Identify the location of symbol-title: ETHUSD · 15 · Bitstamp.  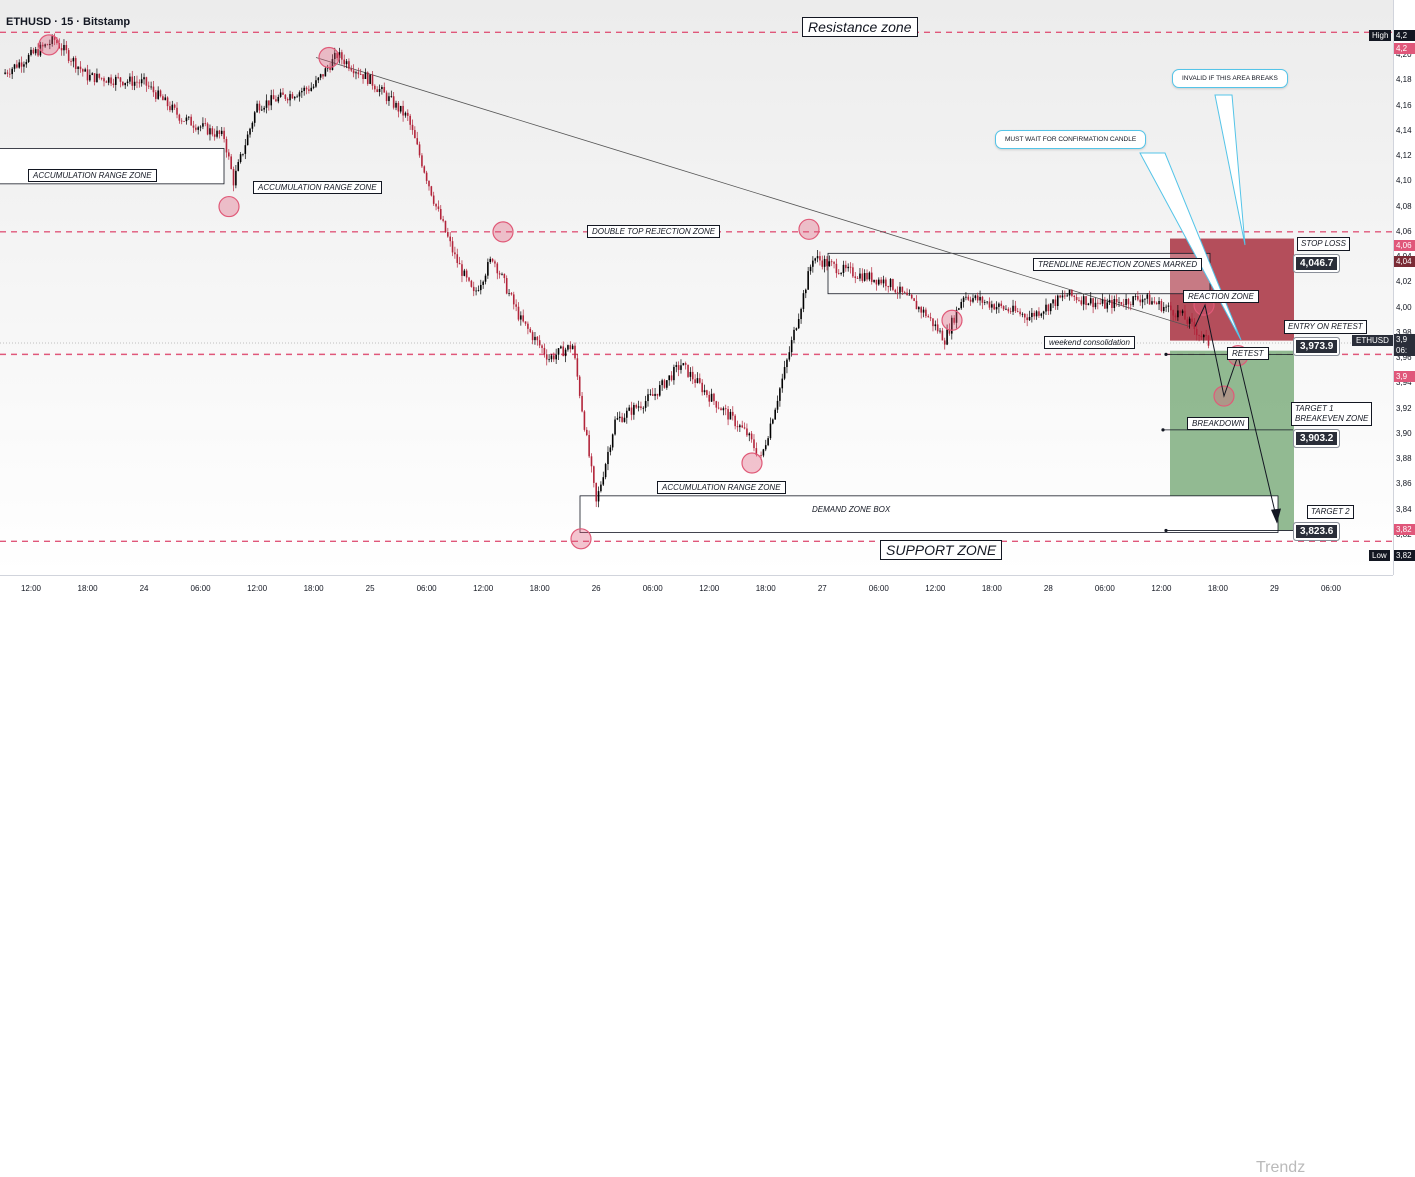
(68, 22).